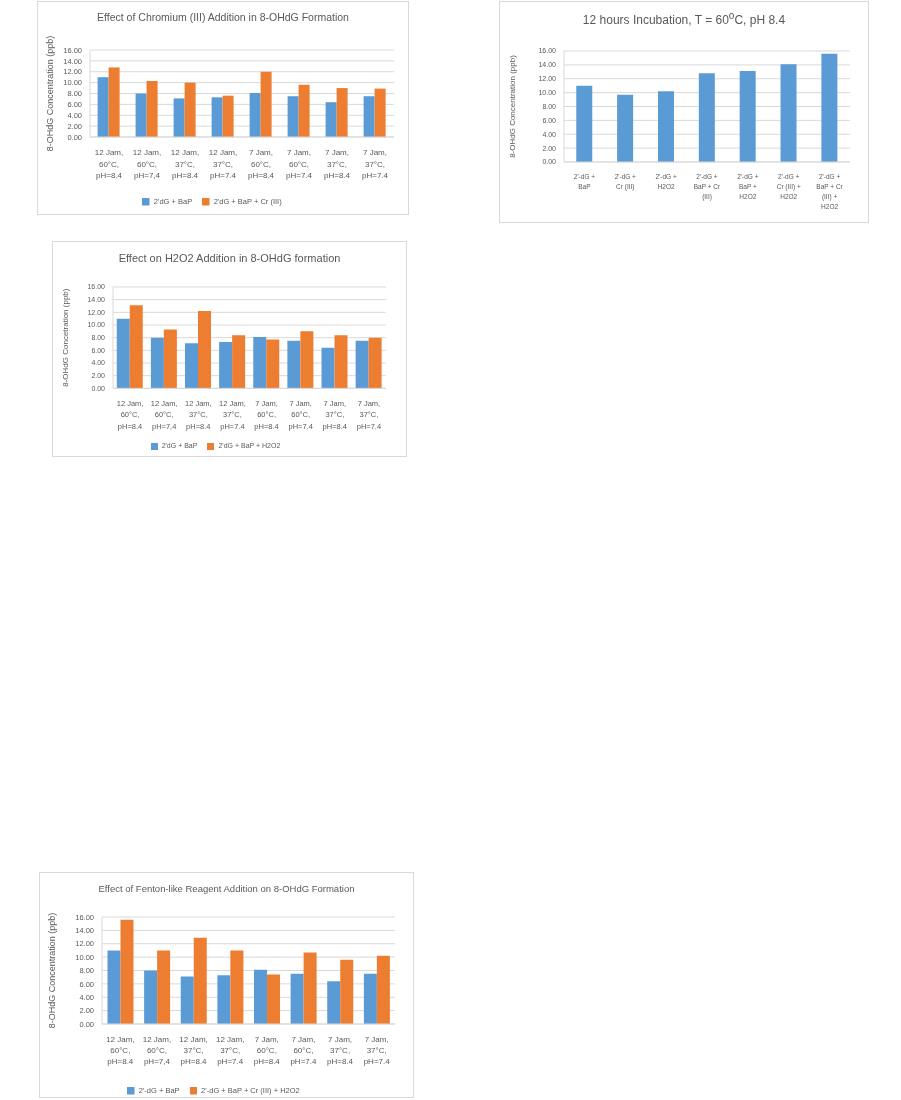  Describe the element at coordinates (684, 18) in the screenshot. I see `chart-title: 12 hours Incubation, T = 60$^{o}$C, pH 8.4` at that location.